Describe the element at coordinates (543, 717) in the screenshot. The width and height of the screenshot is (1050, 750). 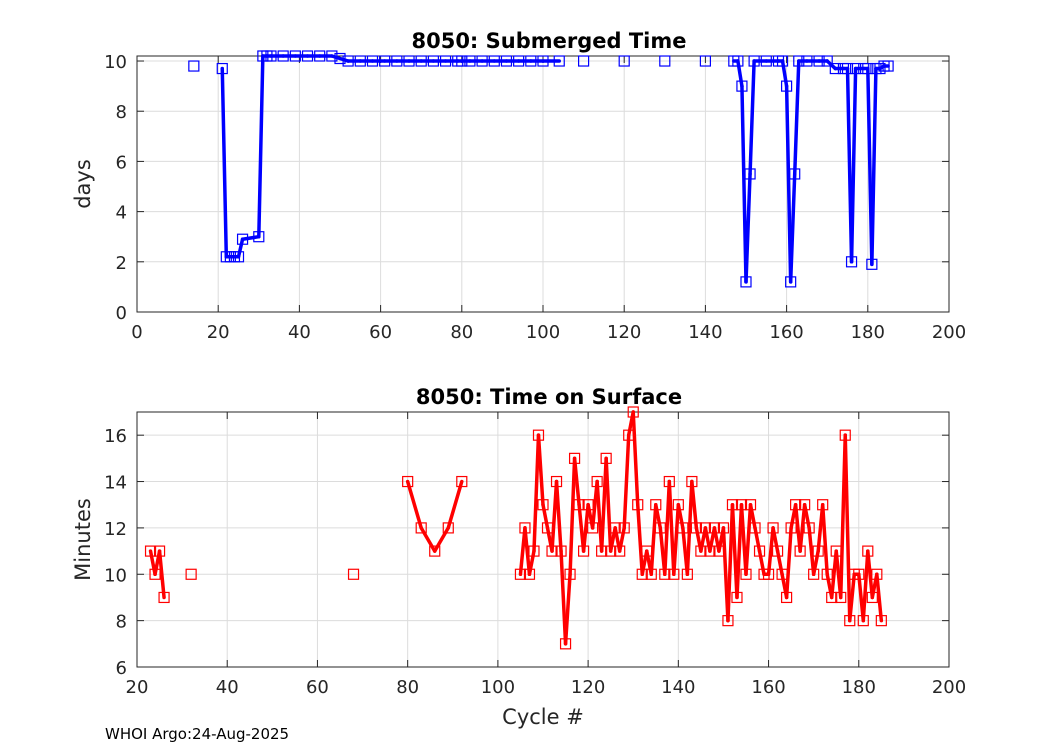
I see `x-axis-label: Cycle #` at that location.